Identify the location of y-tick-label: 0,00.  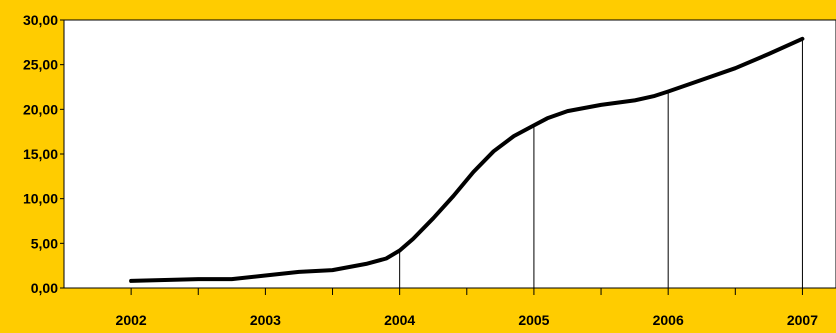
(44, 288).